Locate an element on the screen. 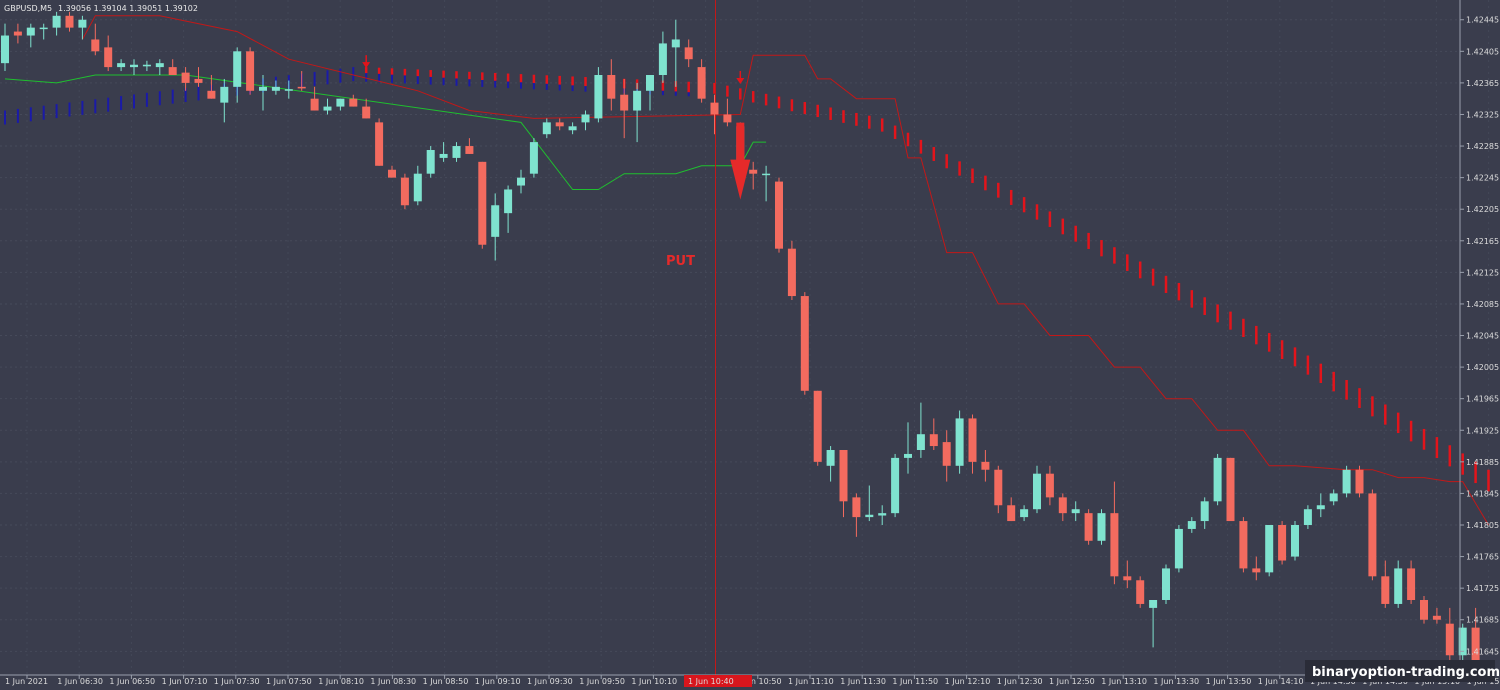 Image resolution: width=1500 pixels, height=690 pixels. x-tick-label: 1 Jun 13:30 is located at coordinates (1176, 681).